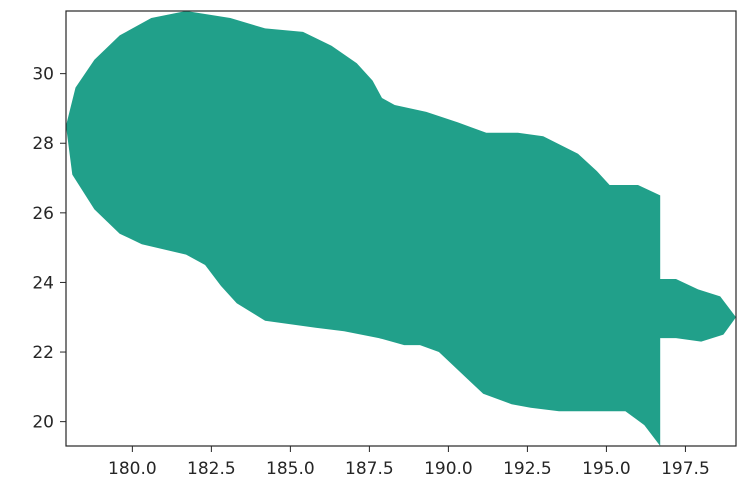  What do you see at coordinates (43, 144) in the screenshot?
I see `y-tick-label: 28` at bounding box center [43, 144].